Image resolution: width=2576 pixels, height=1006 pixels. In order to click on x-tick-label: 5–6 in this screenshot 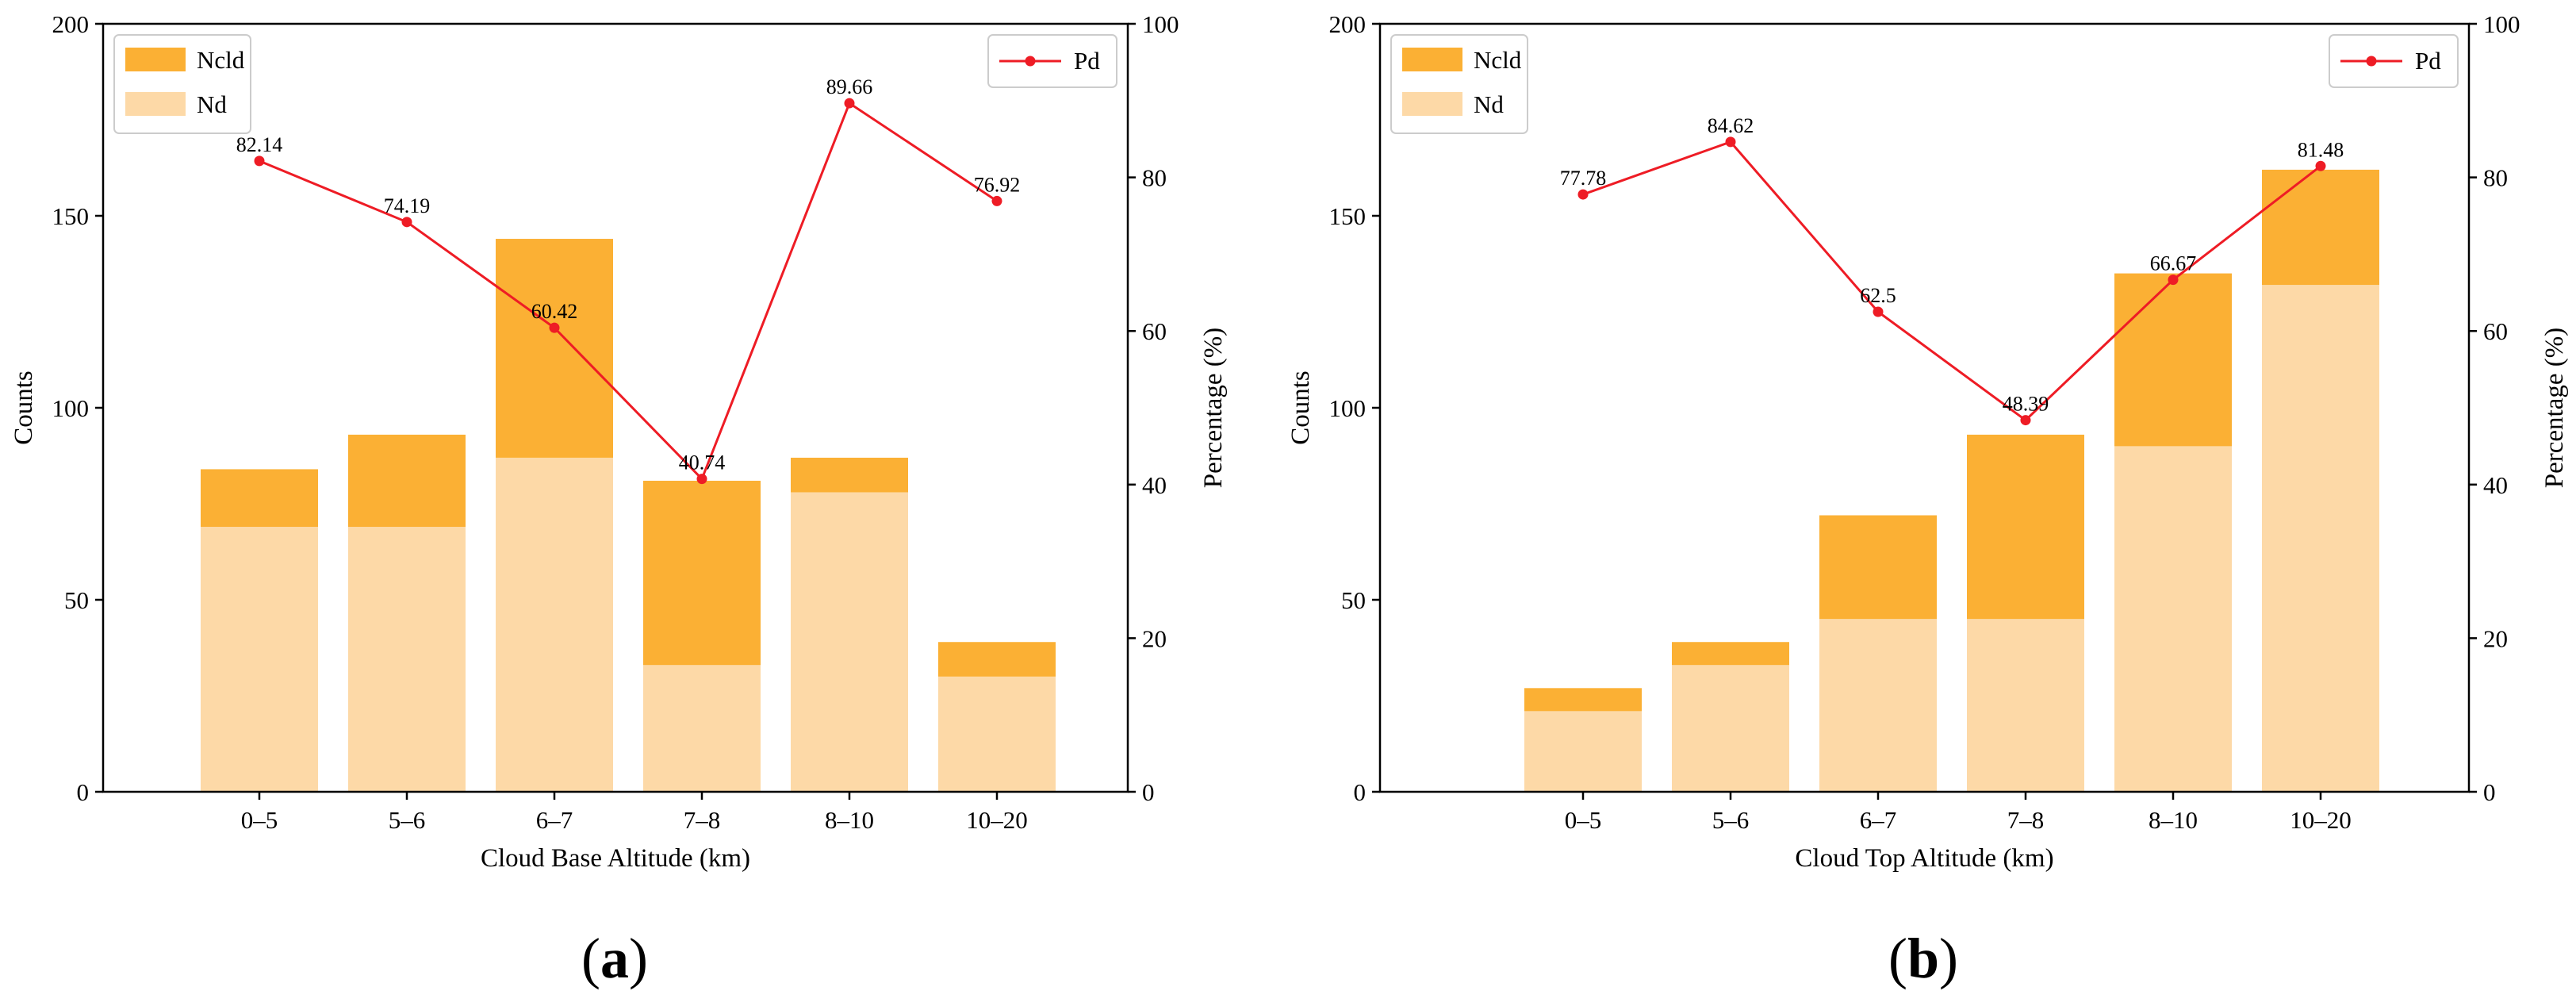, I will do `click(408, 820)`.